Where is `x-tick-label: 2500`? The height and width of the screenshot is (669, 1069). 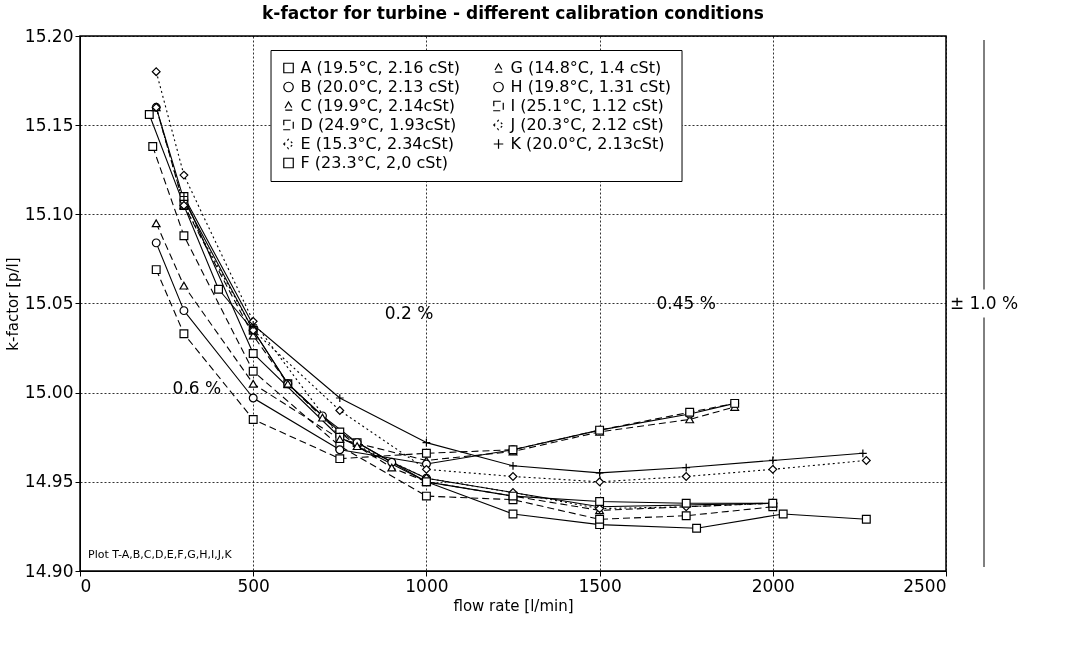 x-tick-label: 2500 is located at coordinates (925, 585).